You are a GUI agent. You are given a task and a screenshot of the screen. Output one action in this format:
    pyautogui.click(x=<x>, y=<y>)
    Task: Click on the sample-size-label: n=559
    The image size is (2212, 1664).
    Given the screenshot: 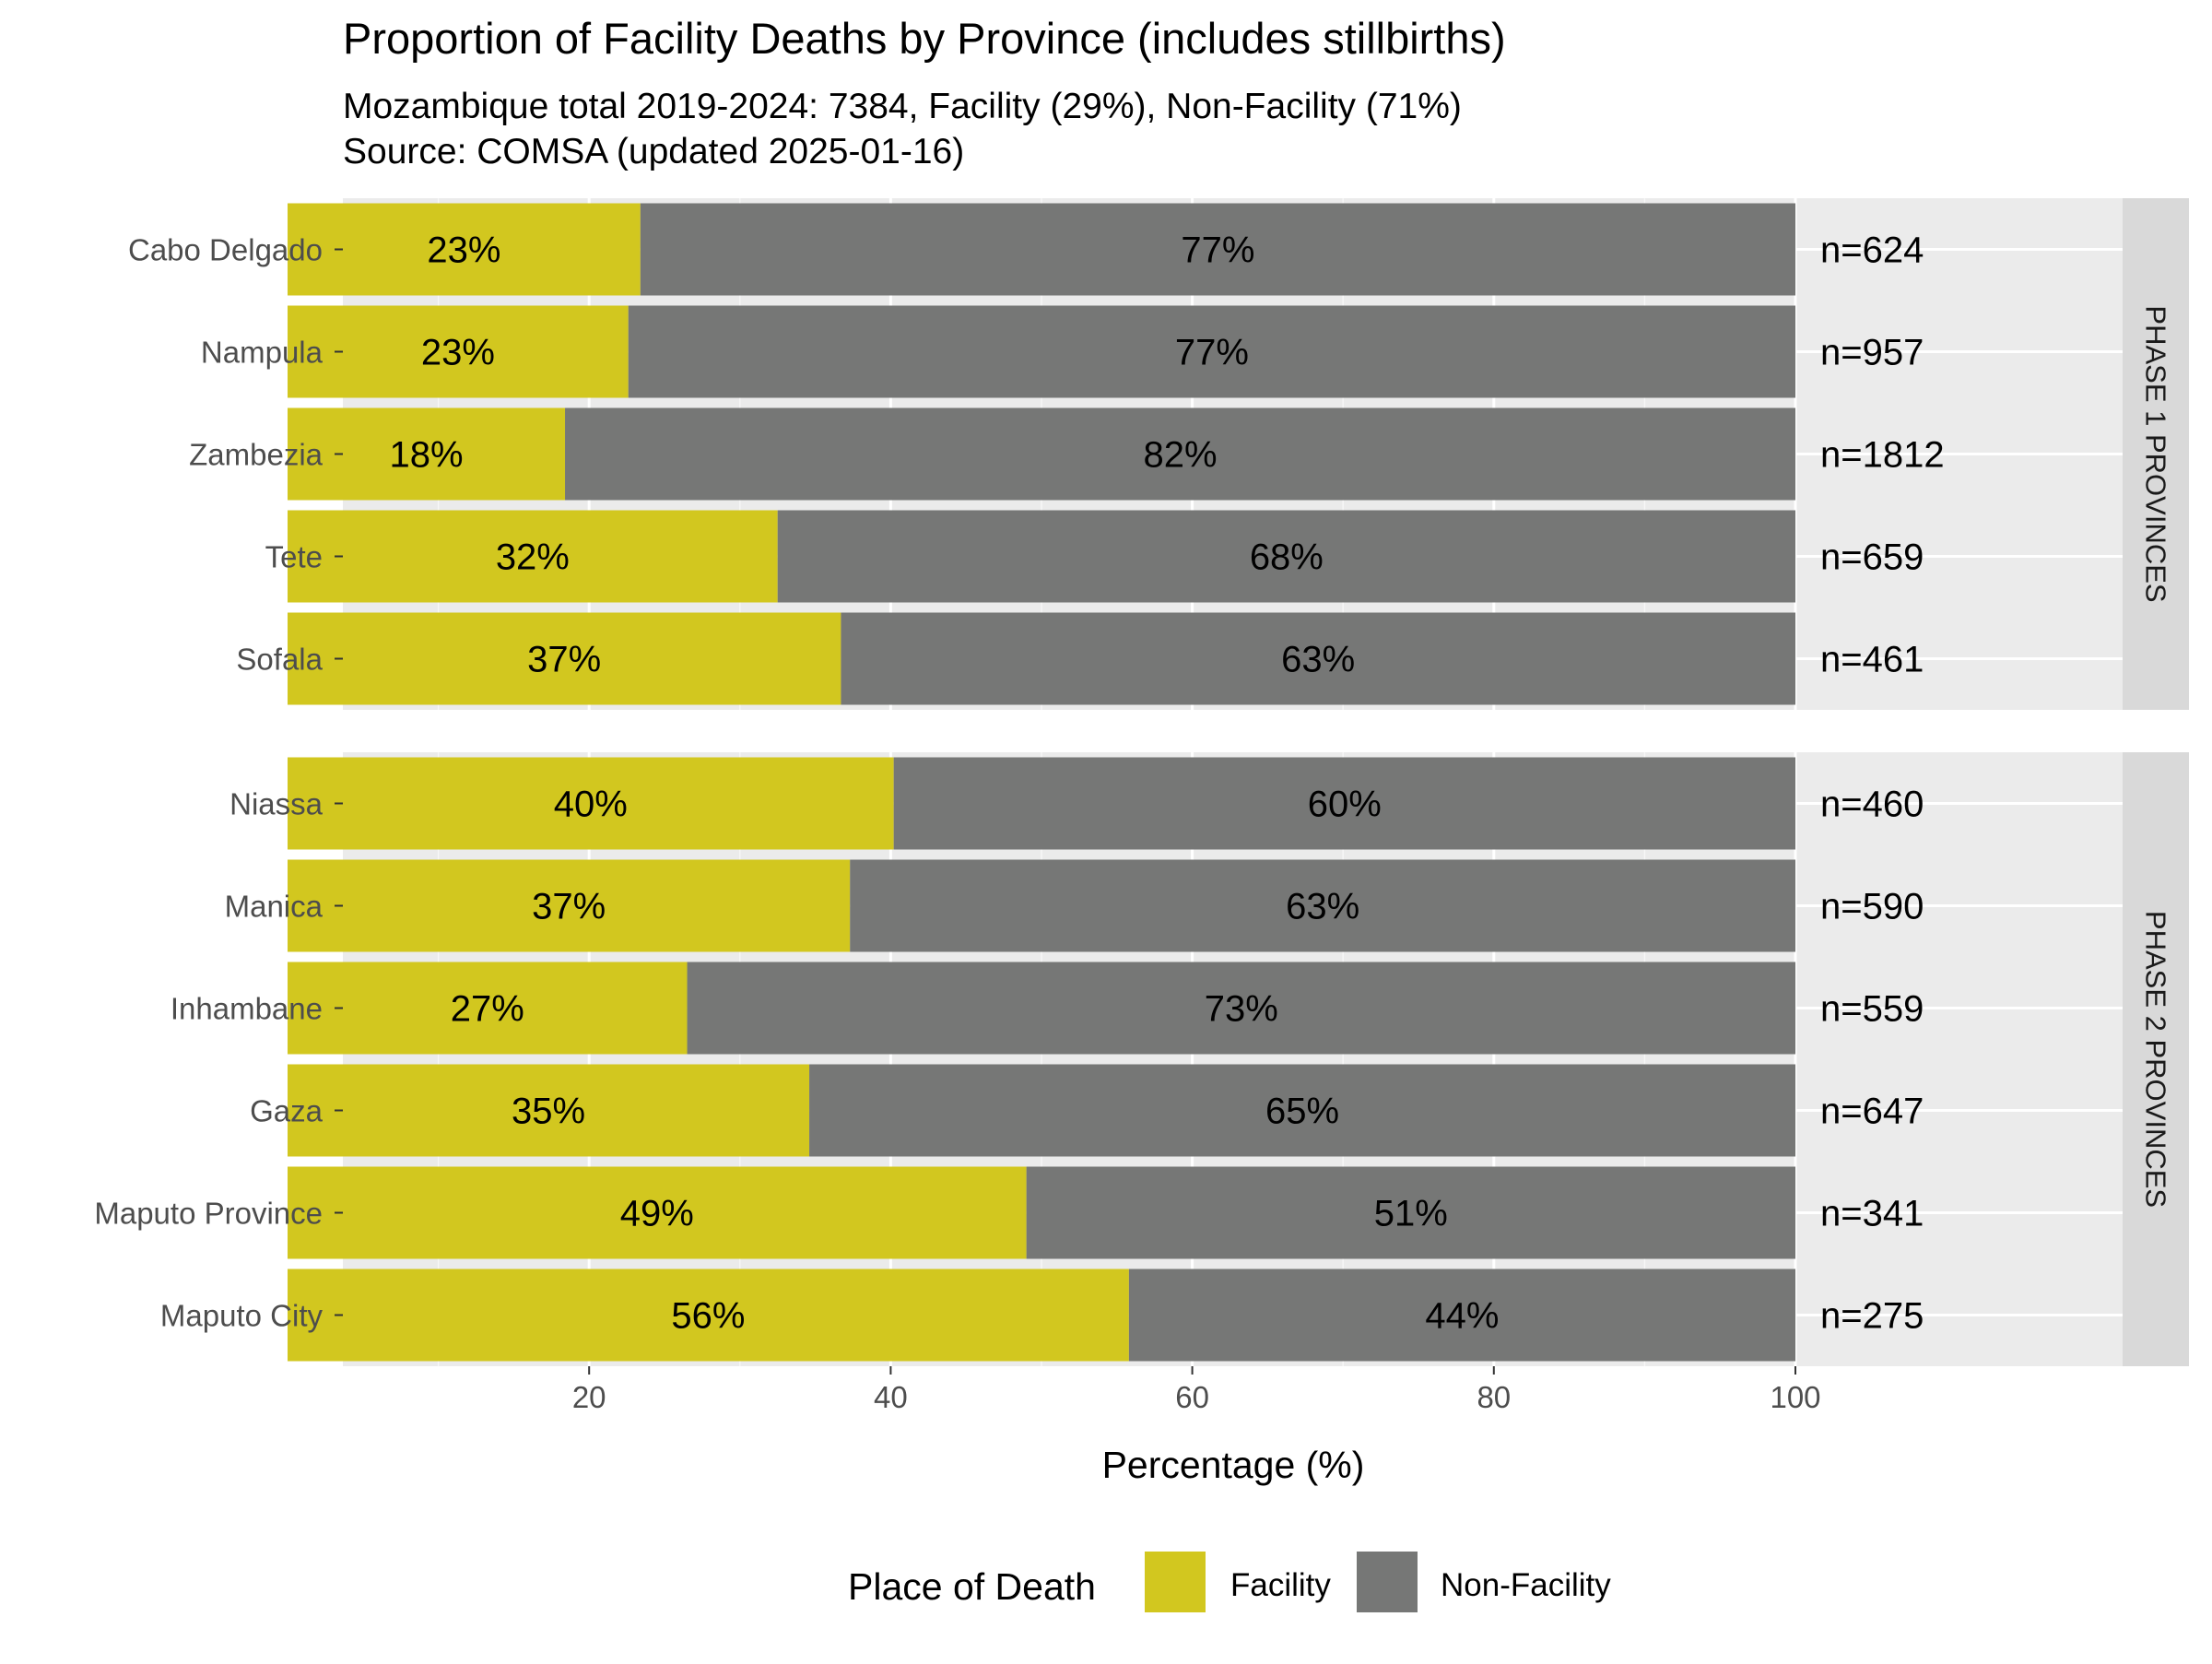 What is the action you would take?
    pyautogui.click(x=1872, y=1009)
    